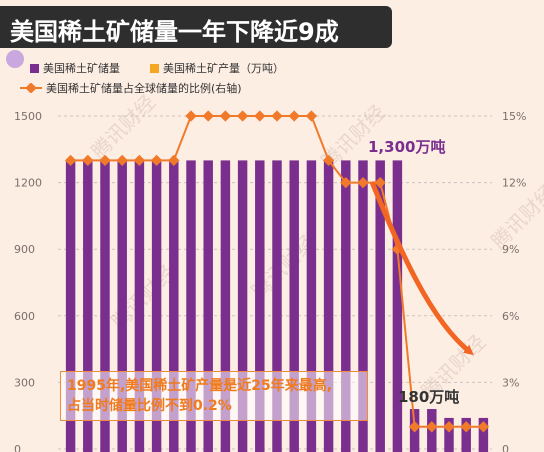 Image resolution: width=544 pixels, height=452 pixels. I want to click on annotation-low: 180万吨, so click(428, 397).